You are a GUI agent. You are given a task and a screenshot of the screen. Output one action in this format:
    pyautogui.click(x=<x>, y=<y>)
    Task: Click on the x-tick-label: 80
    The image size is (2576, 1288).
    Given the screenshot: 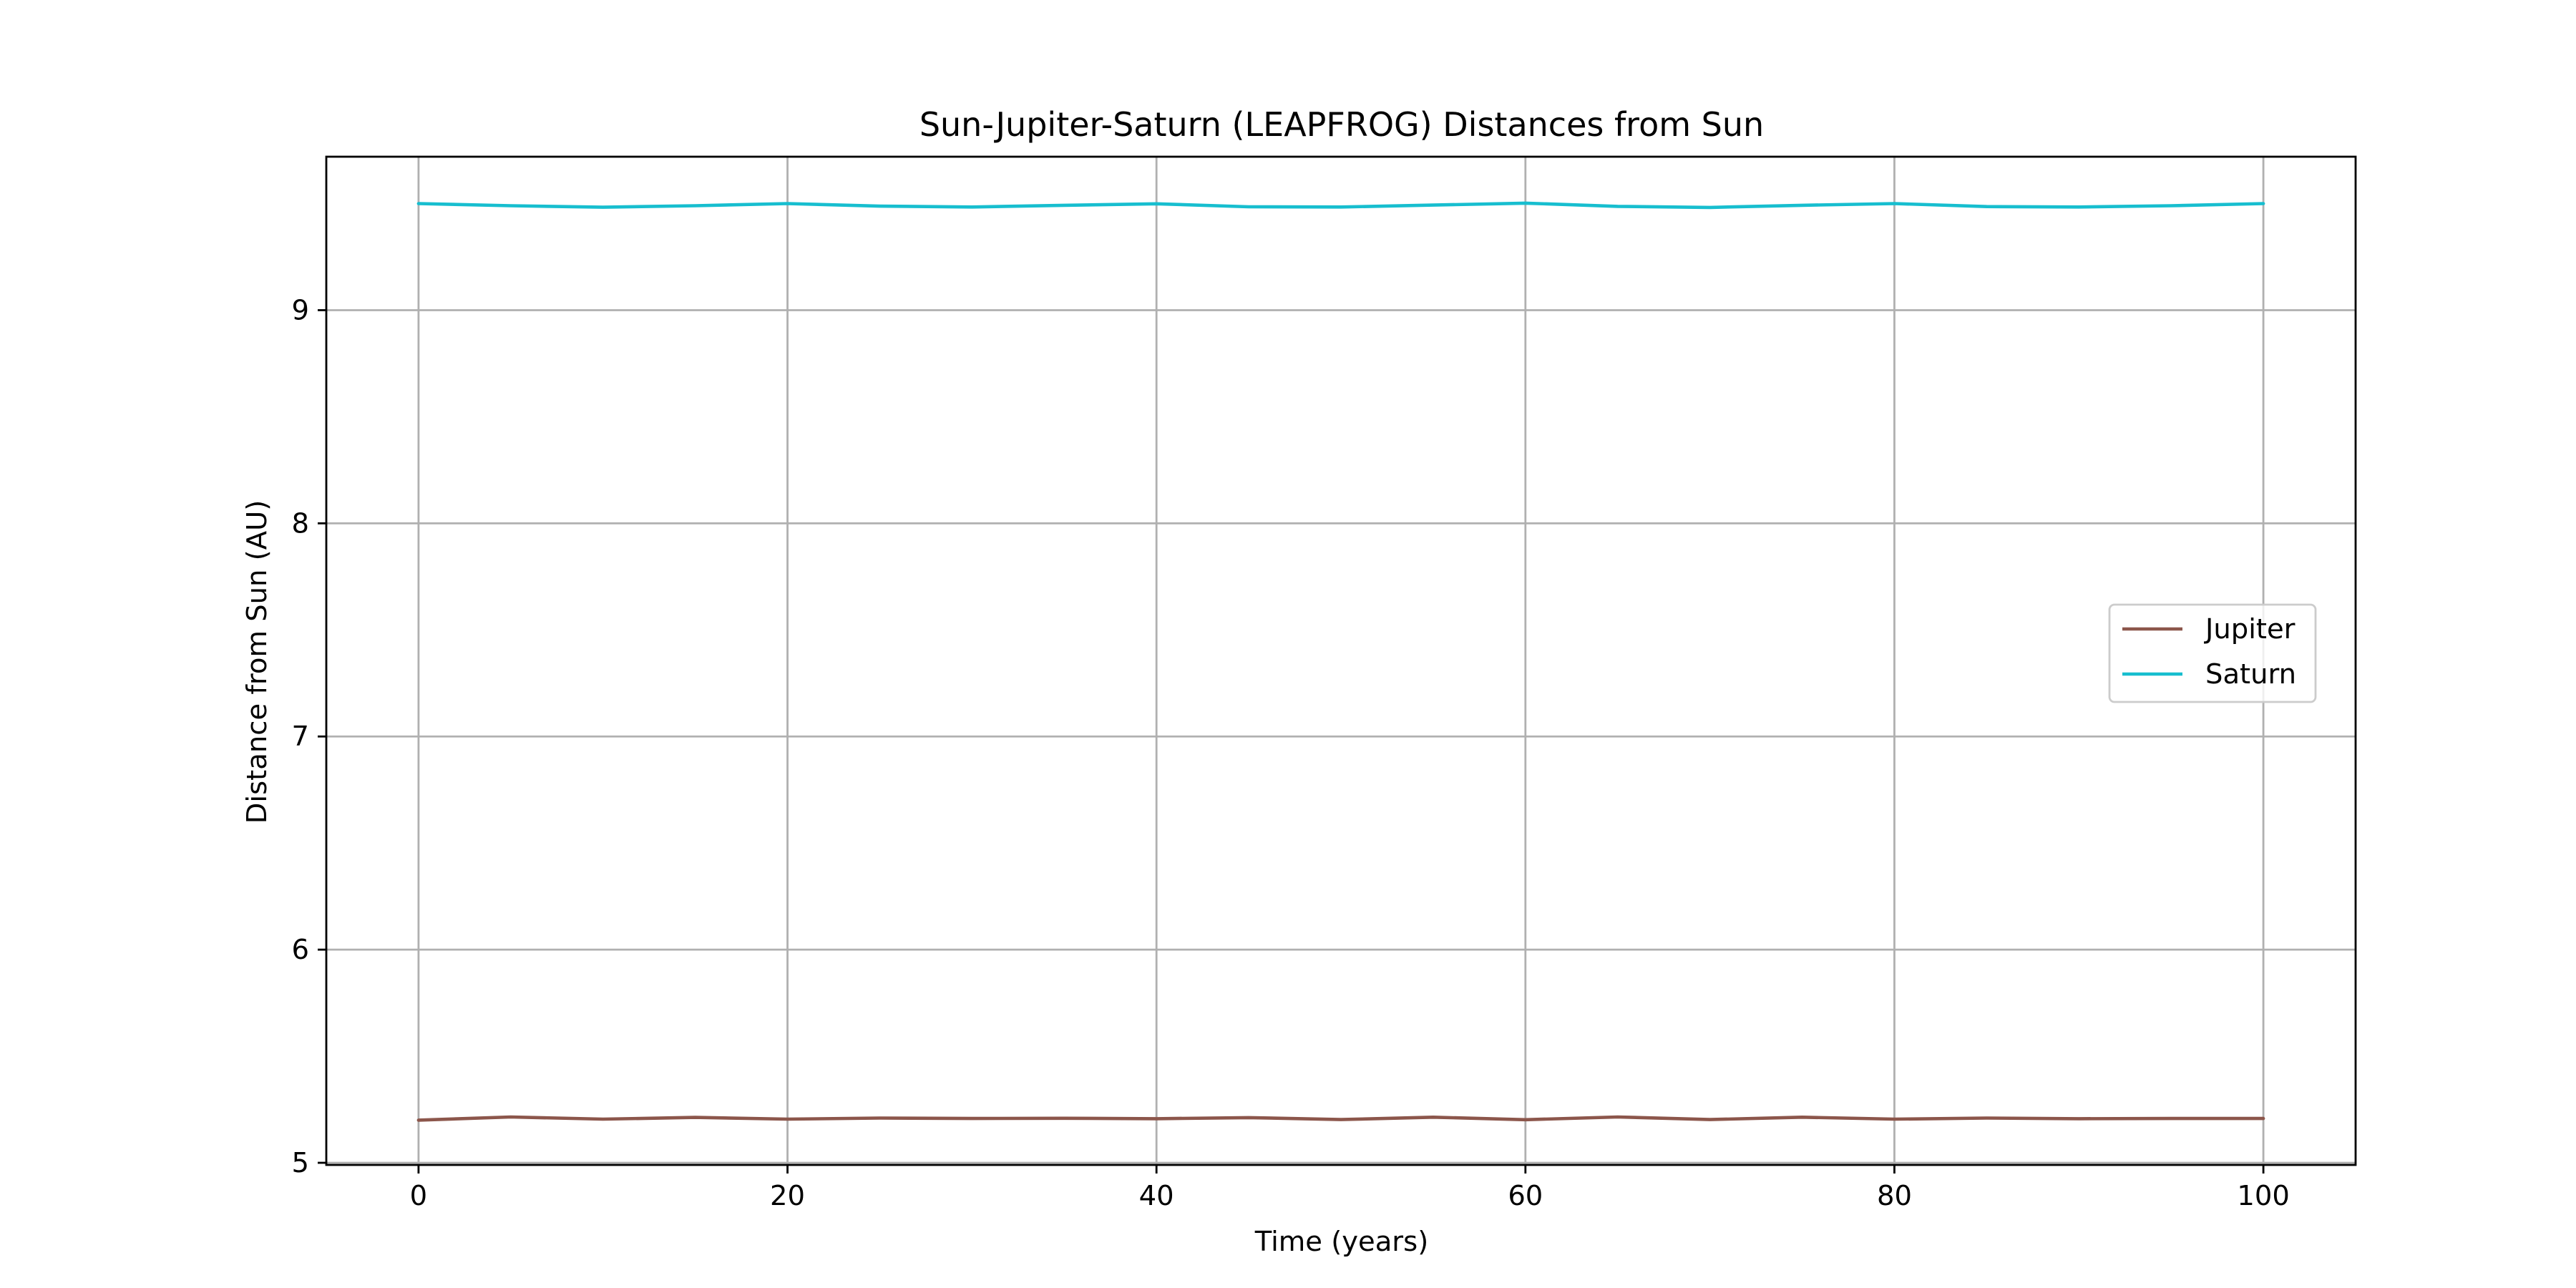 What is the action you would take?
    pyautogui.click(x=1894, y=1196)
    